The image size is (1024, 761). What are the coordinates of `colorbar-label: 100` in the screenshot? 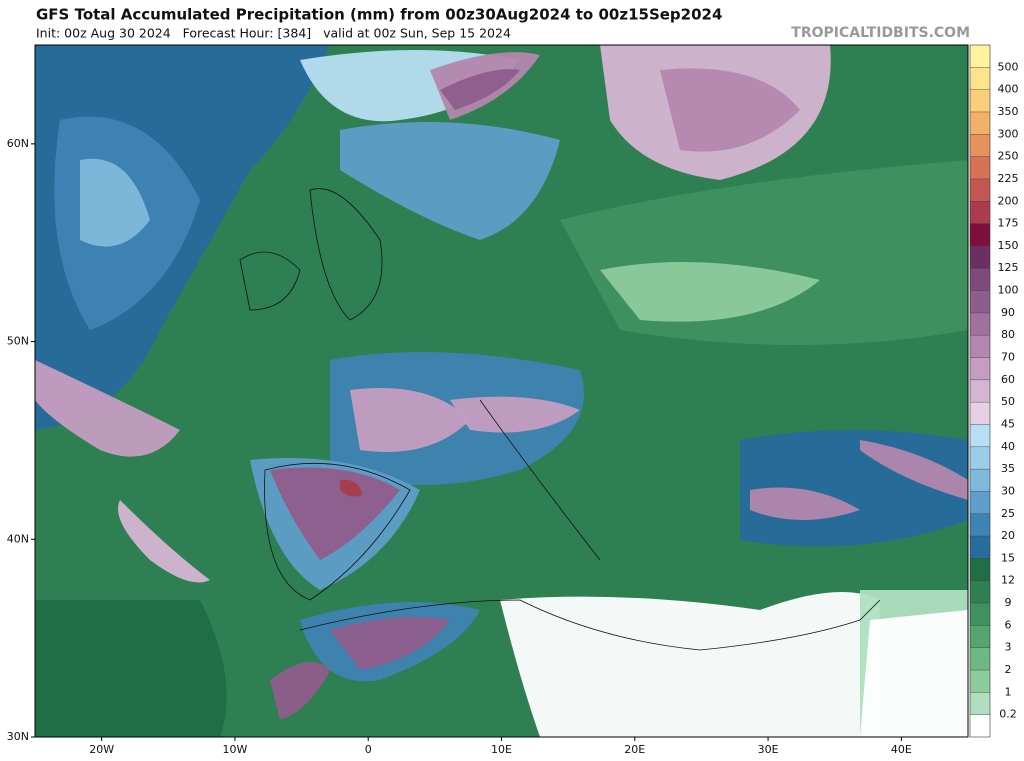 It's located at (1008, 290).